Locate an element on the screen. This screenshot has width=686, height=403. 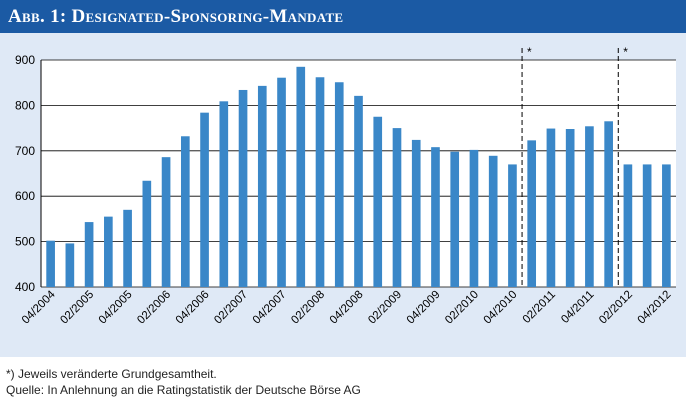
x-tick-label: 04/2006 is located at coordinates (193, 308).